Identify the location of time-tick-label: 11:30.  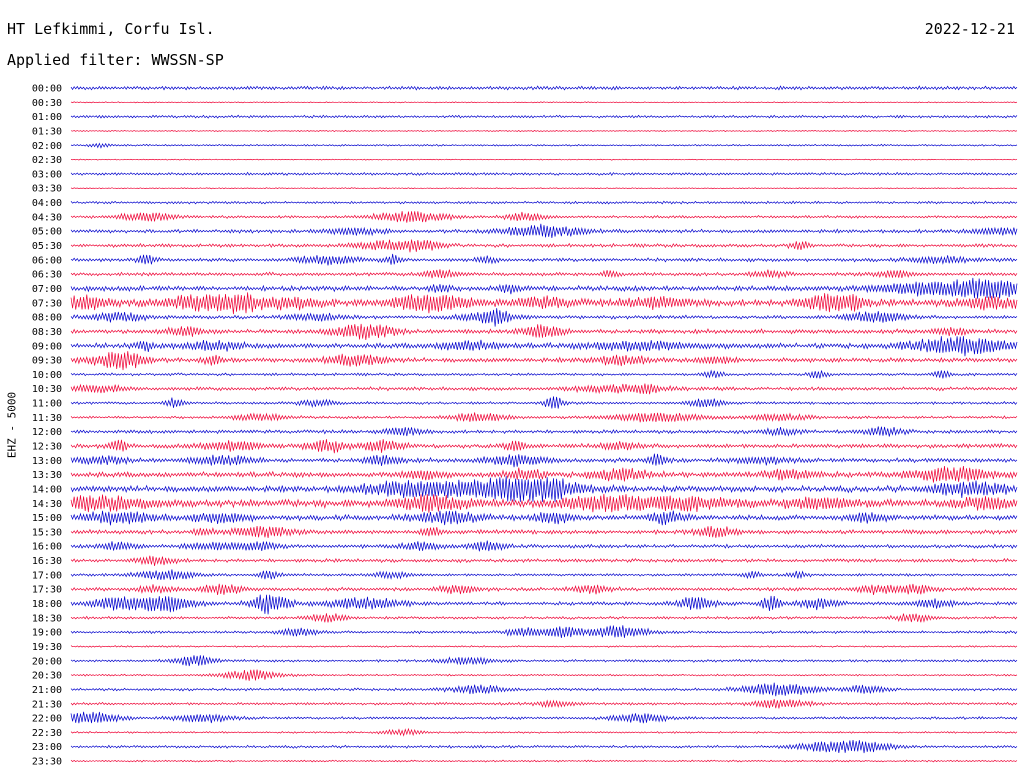
(47, 418).